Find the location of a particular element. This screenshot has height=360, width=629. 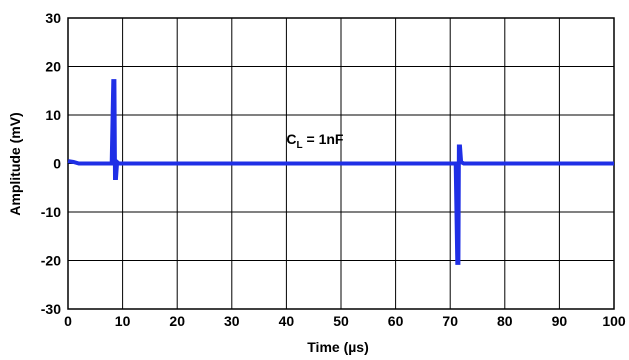

capacitance-annotation: CL = 1nF is located at coordinates (315, 141).